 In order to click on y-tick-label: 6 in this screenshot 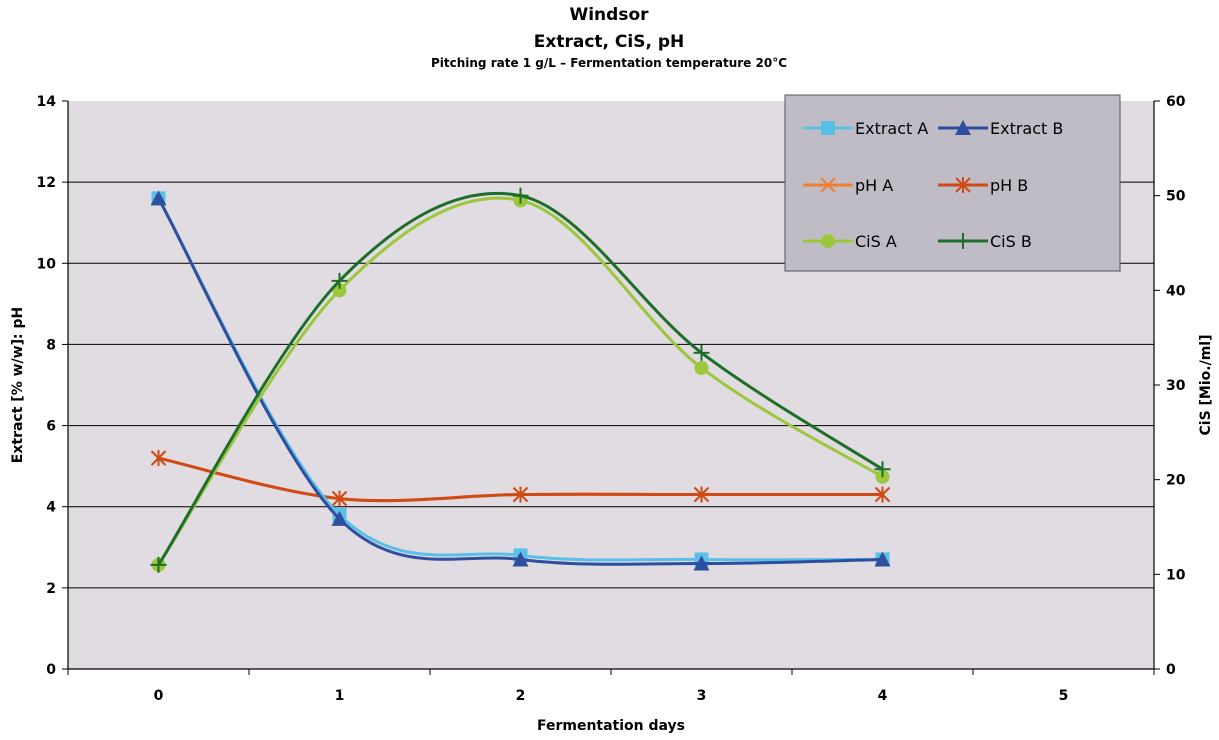, I will do `click(51, 427)`.